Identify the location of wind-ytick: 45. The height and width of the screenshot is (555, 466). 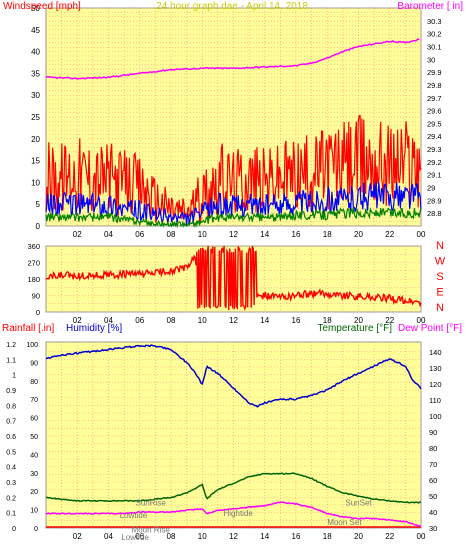
(35, 30).